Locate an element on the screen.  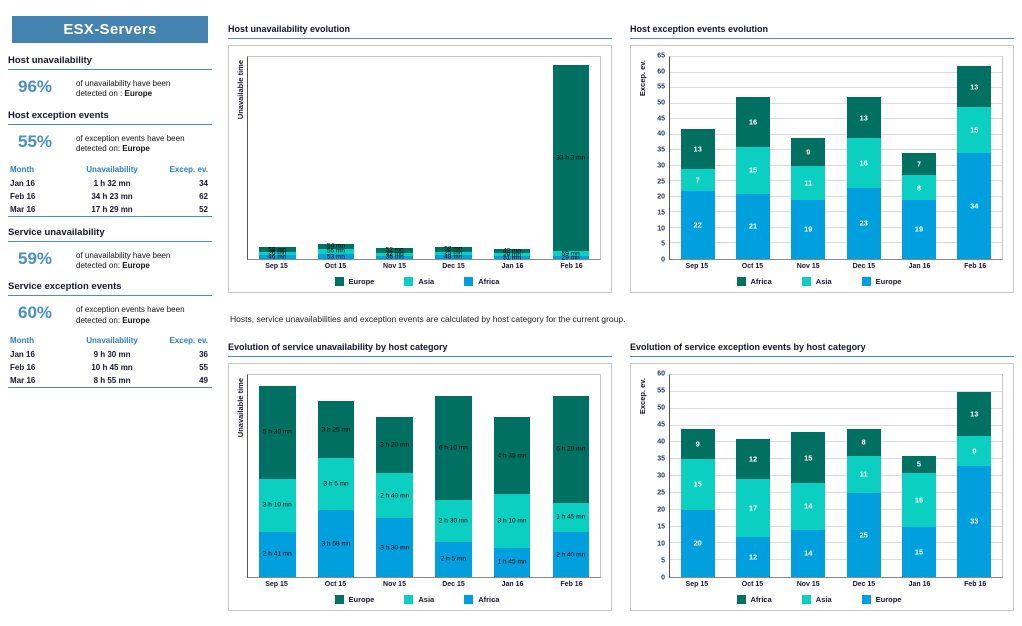
bar-value-label: 8 is located at coordinates (863, 442).